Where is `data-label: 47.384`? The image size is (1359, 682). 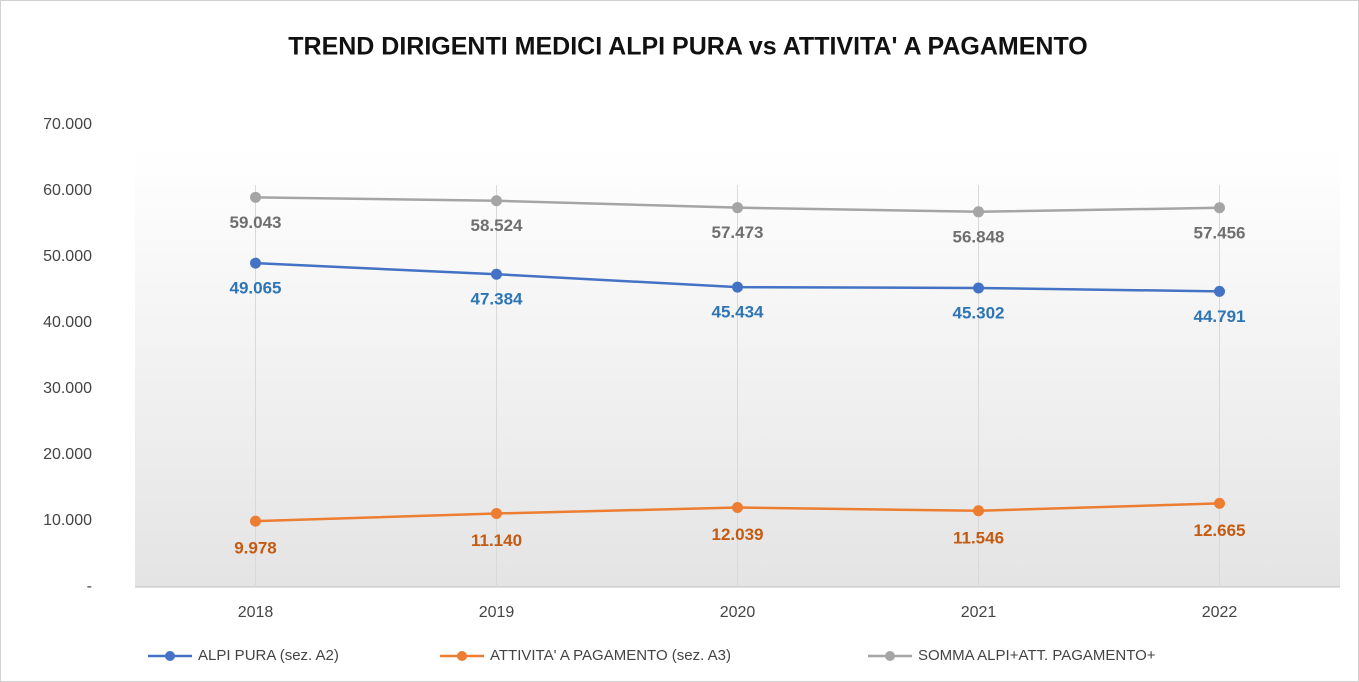
data-label: 47.384 is located at coordinates (497, 299).